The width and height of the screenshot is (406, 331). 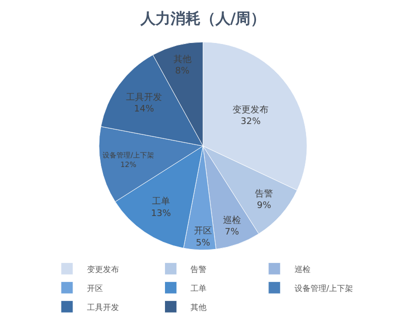 What do you see at coordinates (144, 109) in the screenshot?
I see `data-label: 14%` at bounding box center [144, 109].